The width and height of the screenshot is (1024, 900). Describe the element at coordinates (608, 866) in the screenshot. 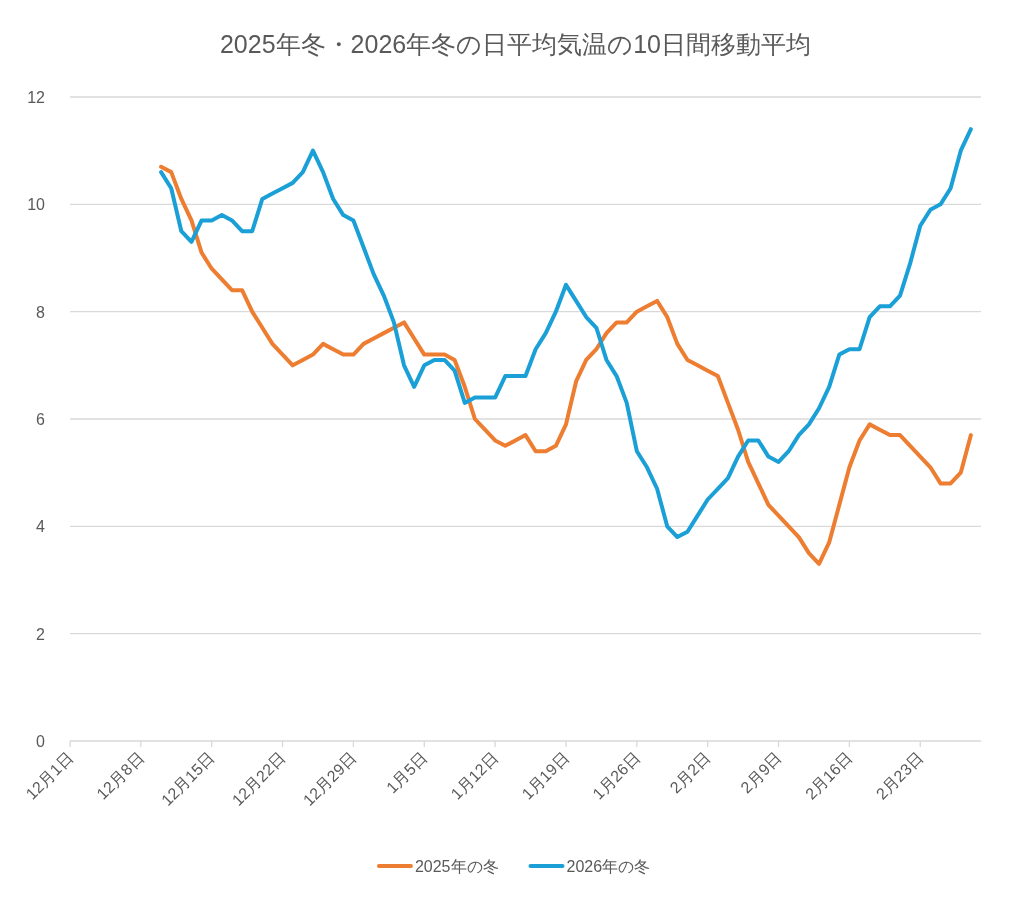

I see `legend-label: 2026年の冬` at that location.